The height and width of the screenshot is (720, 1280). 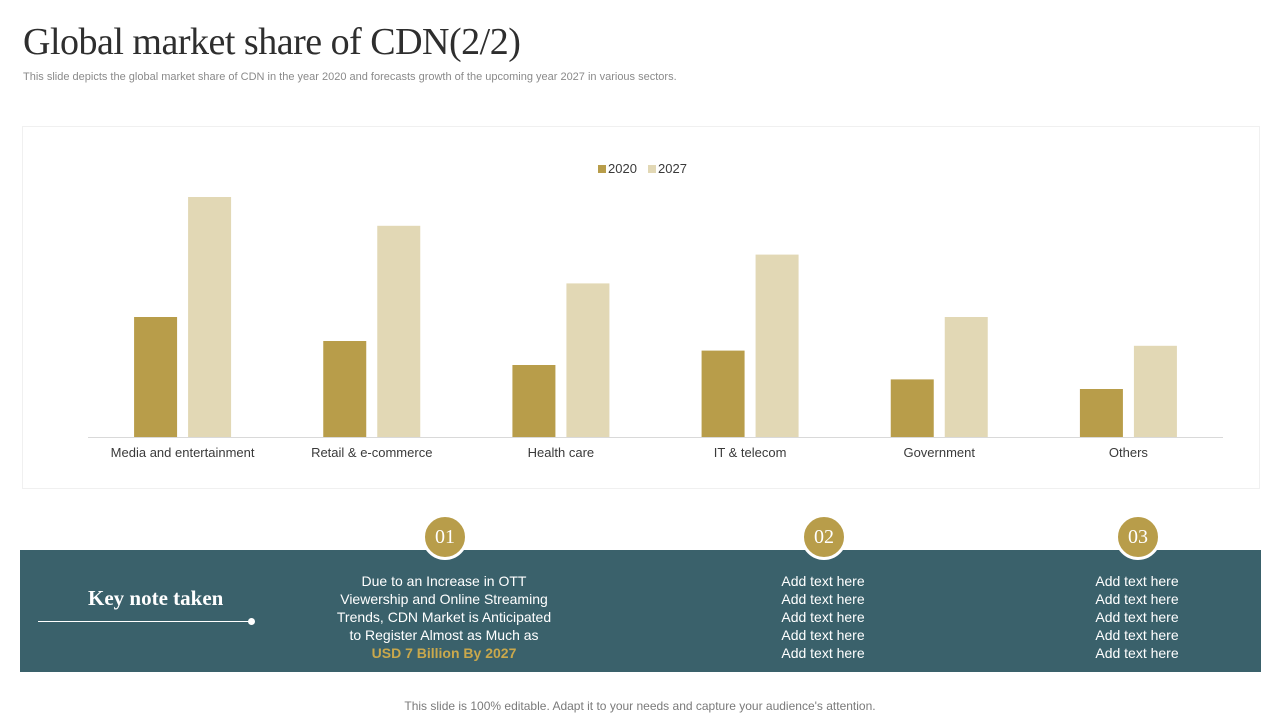 I want to click on keynote-badge-2: 02, so click(x=824, y=537).